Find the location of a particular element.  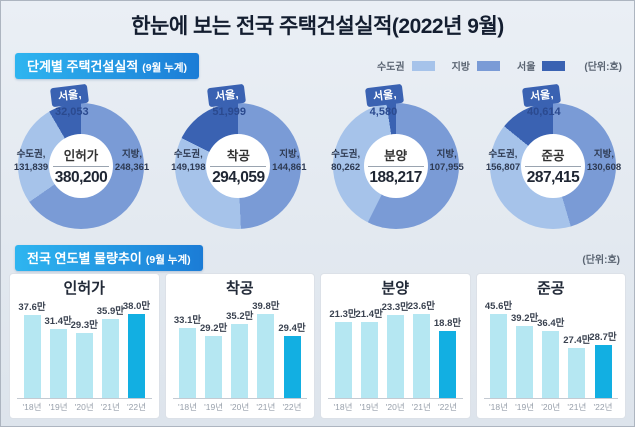

trend-section-subtitle: (9월 누계) is located at coordinates (168, 260).